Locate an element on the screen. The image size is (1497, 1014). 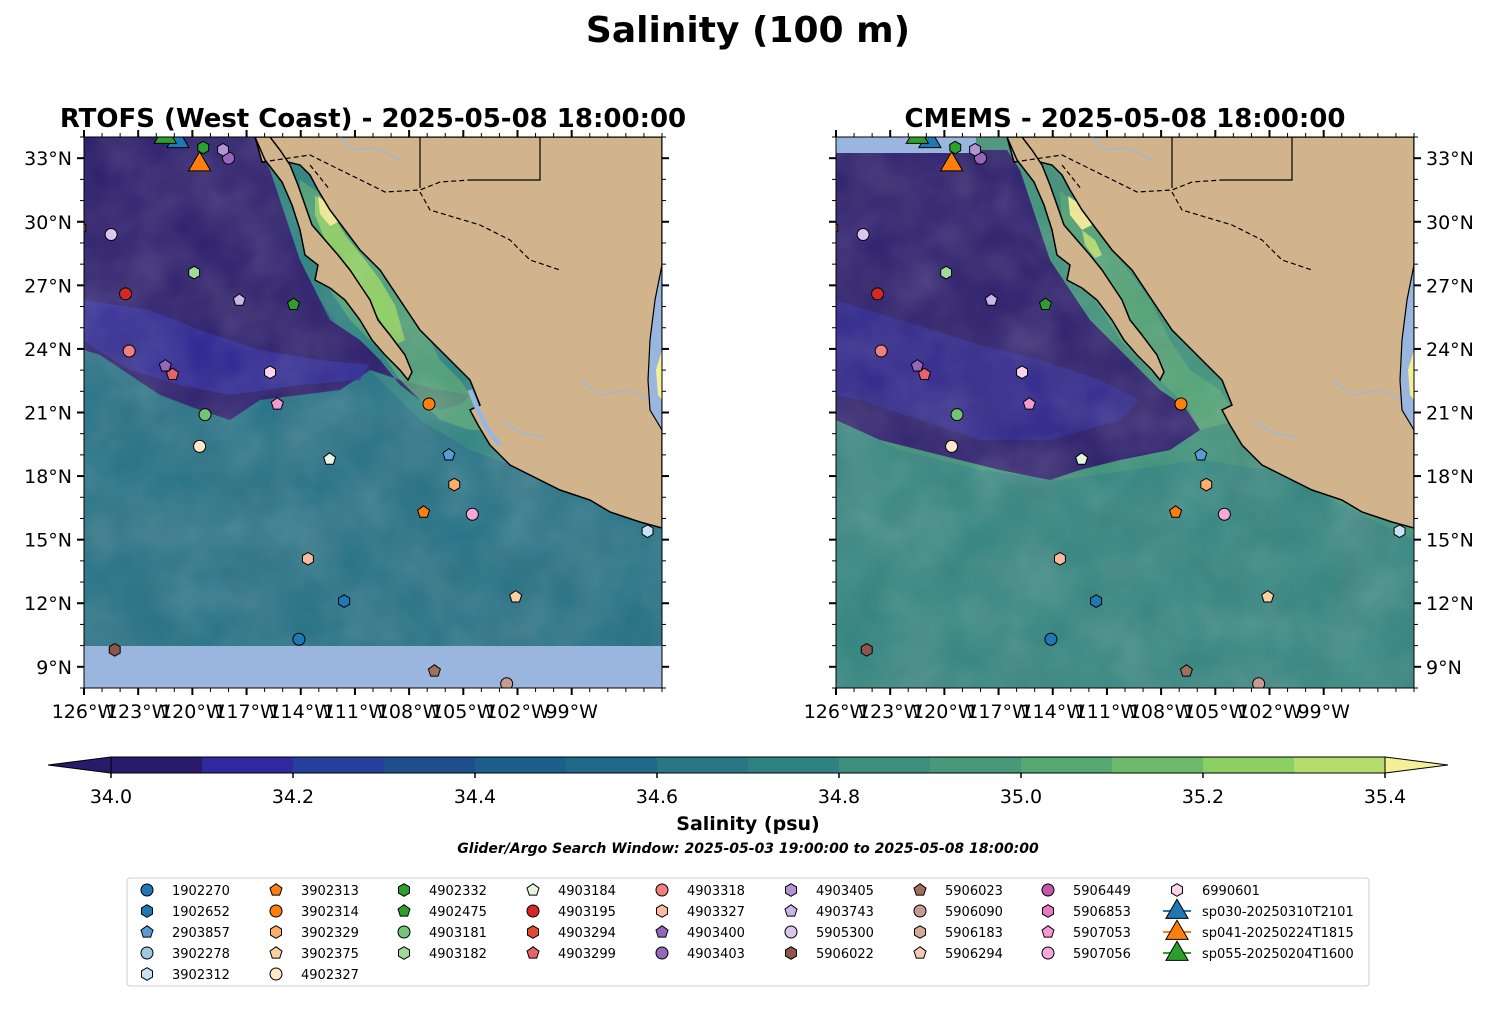
legend-item: 3902314 is located at coordinates (314, 912).